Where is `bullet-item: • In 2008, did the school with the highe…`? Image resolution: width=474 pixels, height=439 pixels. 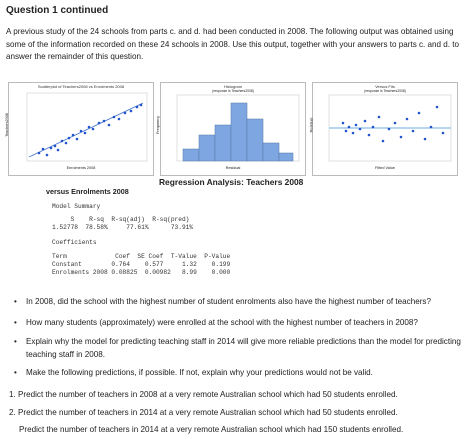 bullet-item: • In 2008, did the school with the highe… is located at coordinates (241, 302).